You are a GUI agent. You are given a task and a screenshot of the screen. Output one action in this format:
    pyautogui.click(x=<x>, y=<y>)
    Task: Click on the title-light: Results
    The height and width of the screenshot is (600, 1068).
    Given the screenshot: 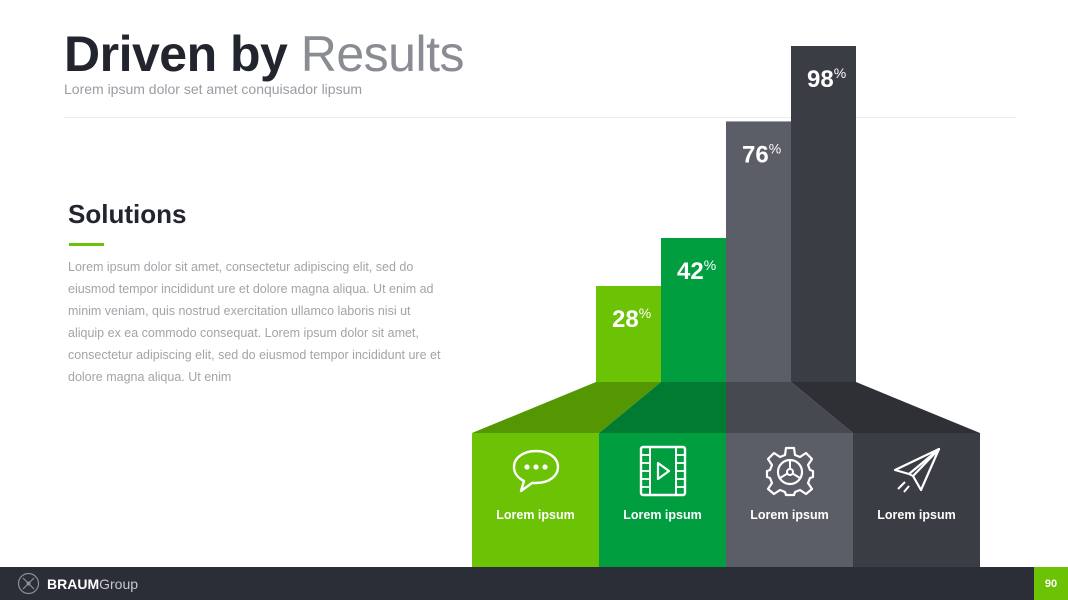 What is the action you would take?
    pyautogui.click(x=382, y=54)
    